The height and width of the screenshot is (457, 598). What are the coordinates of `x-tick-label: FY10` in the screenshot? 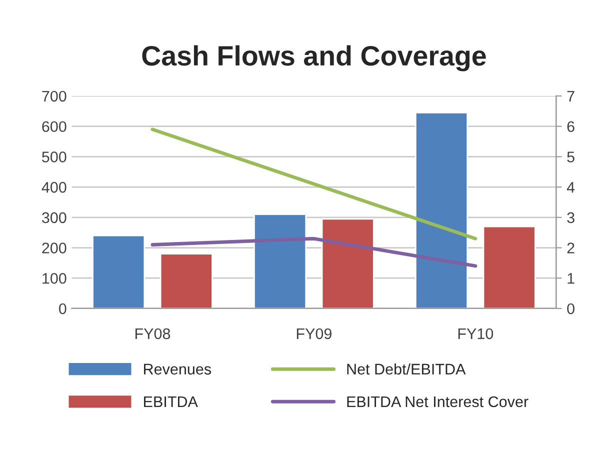 It's located at (476, 334).